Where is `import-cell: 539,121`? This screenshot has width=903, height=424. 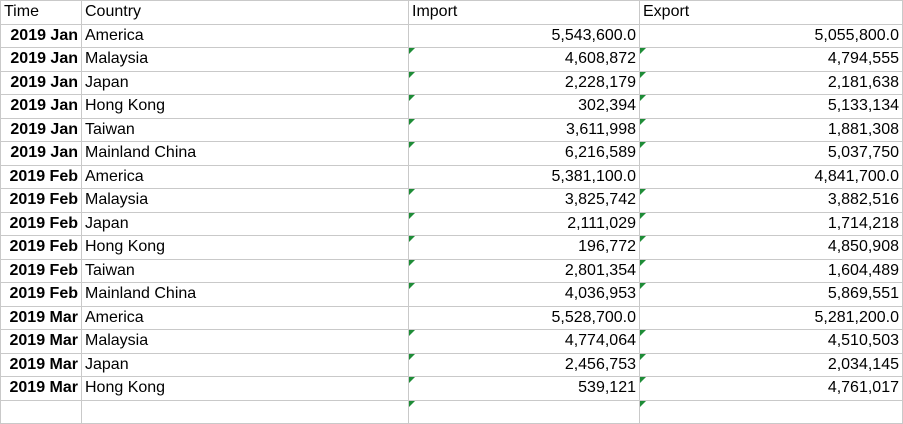
import-cell: 539,121 is located at coordinates (524, 388).